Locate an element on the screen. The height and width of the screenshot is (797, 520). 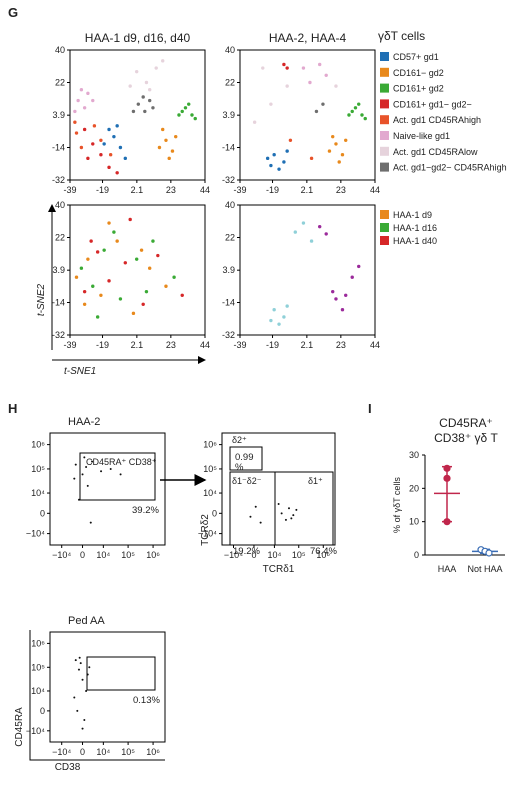
legend-label: Act. gd1−gd2− CD45RAhigh is located at coordinates (450, 168).